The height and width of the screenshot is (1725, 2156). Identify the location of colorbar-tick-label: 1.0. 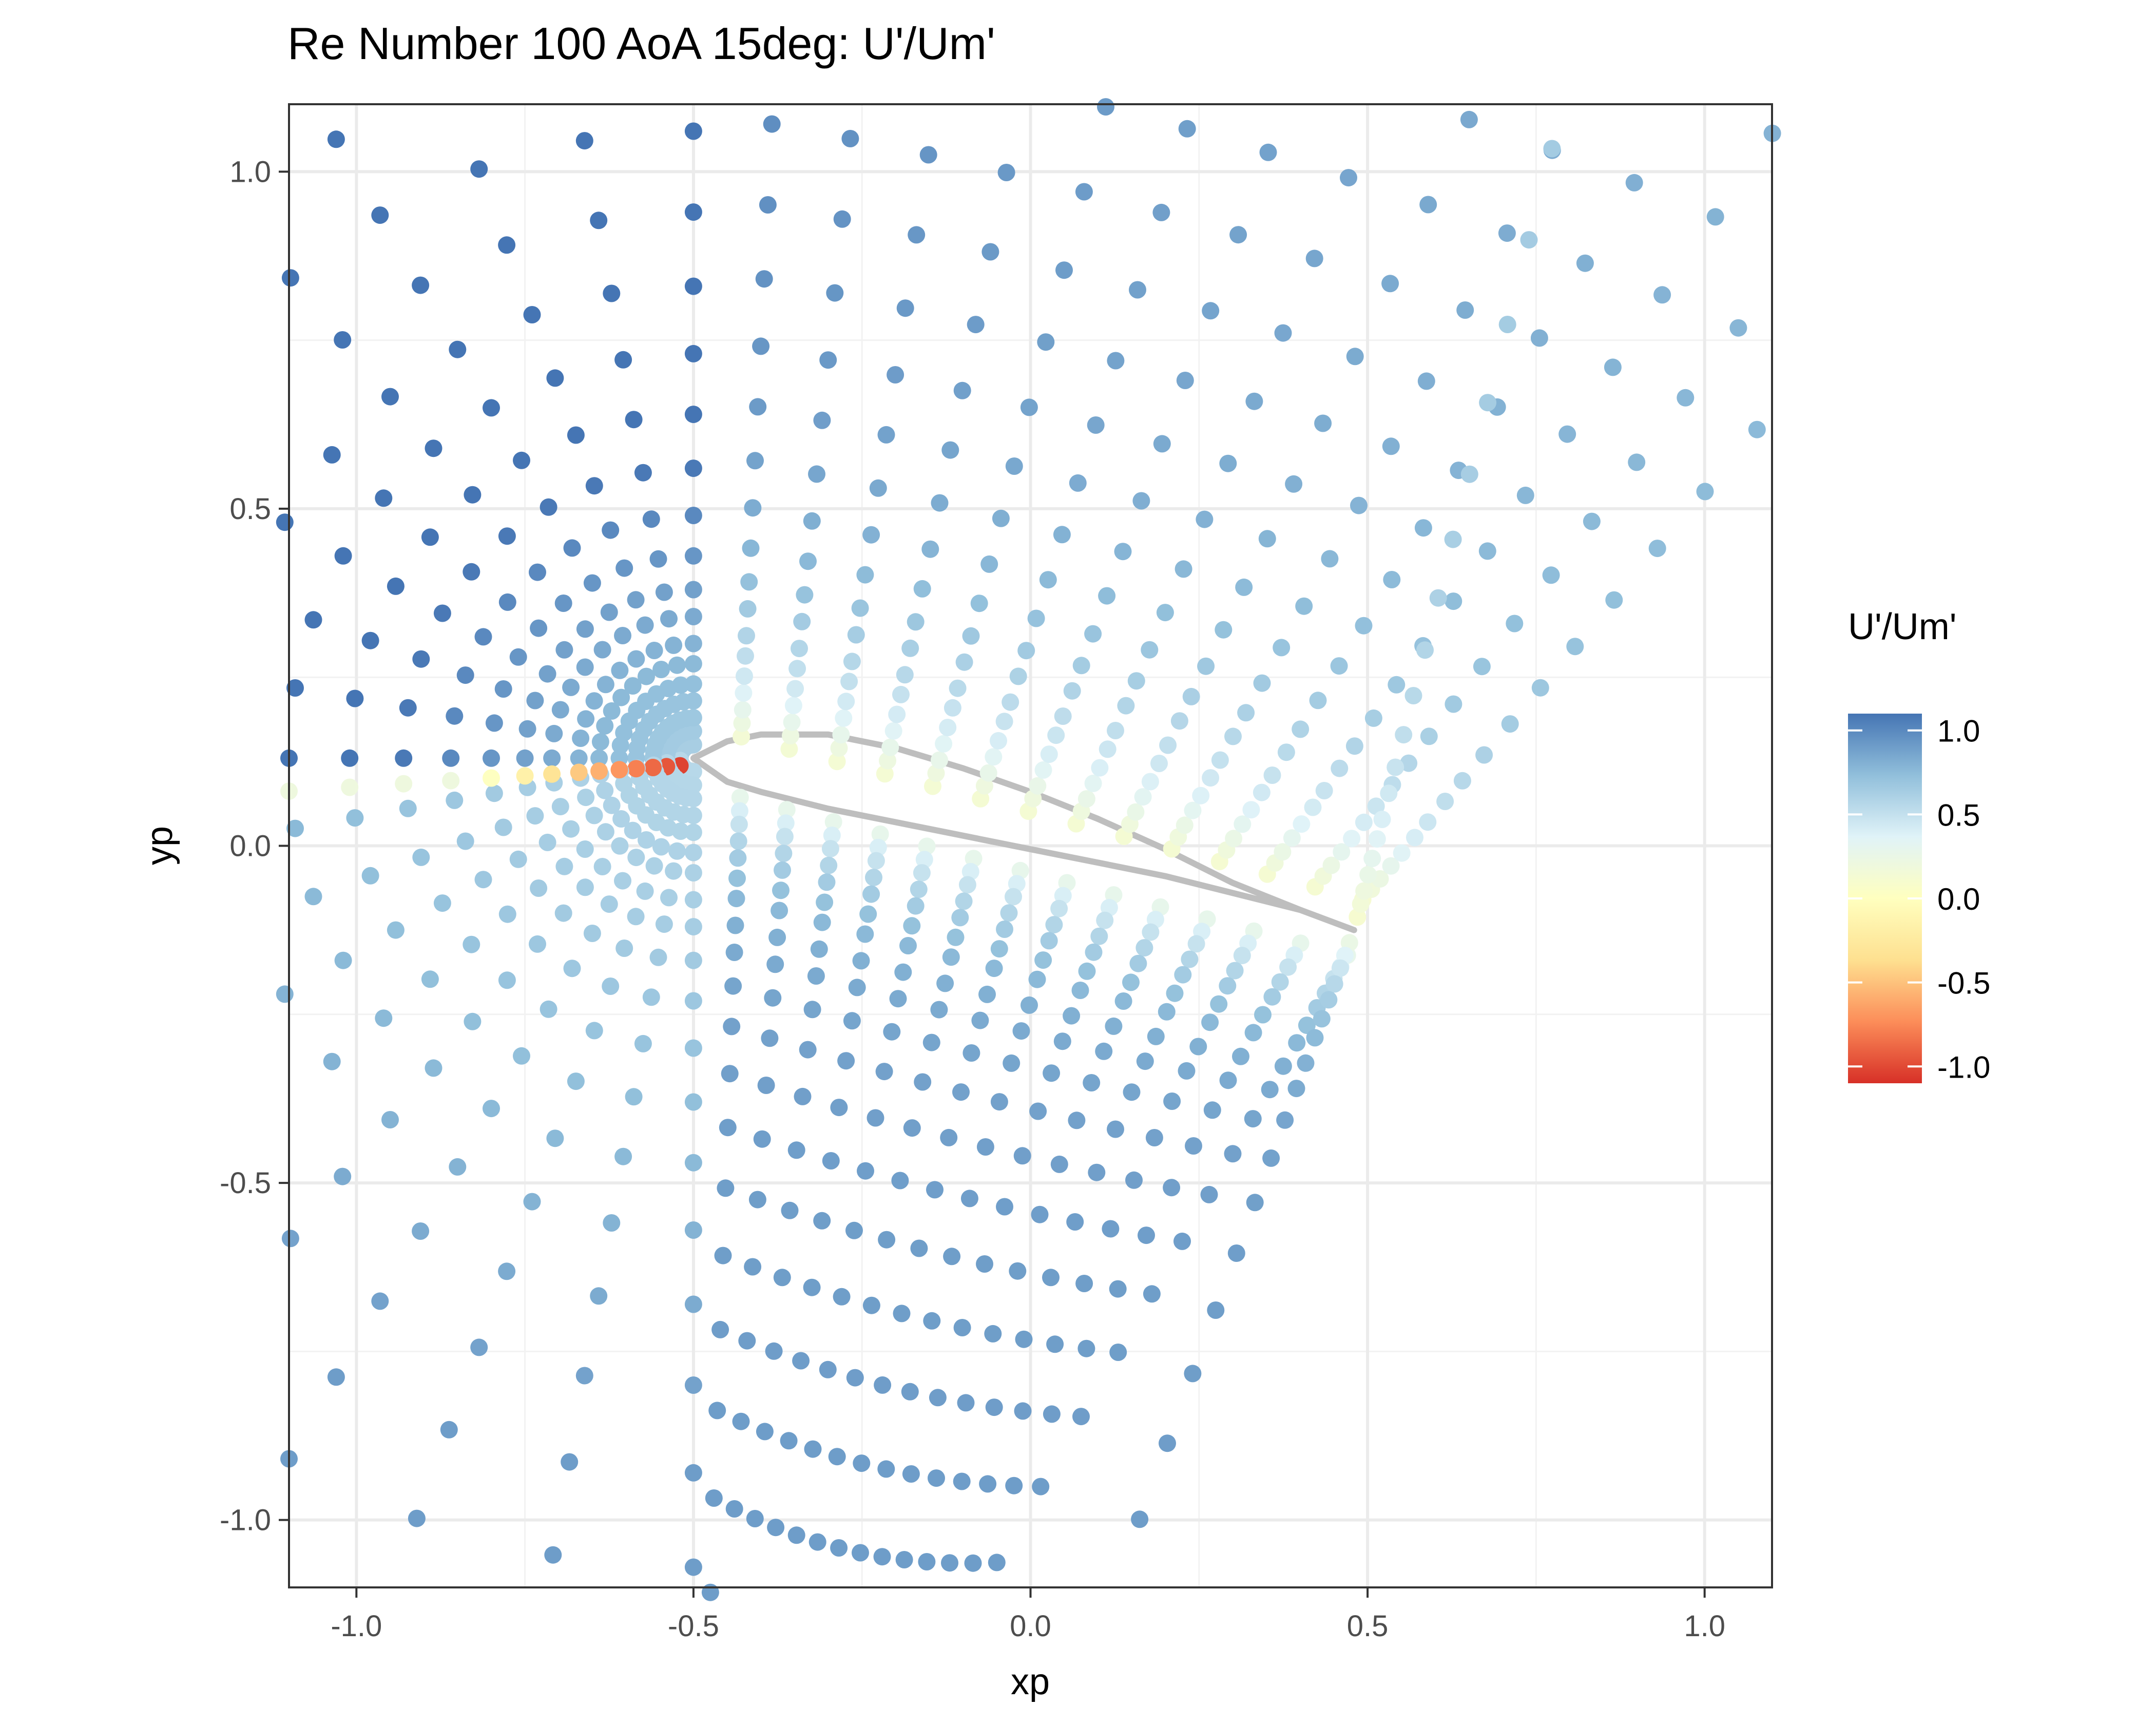
(1958, 731).